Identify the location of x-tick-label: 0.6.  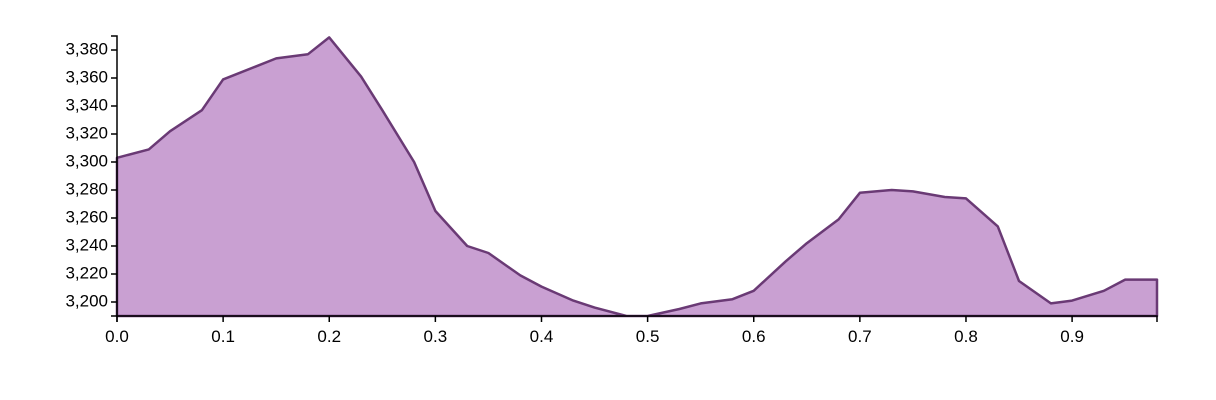
(754, 336).